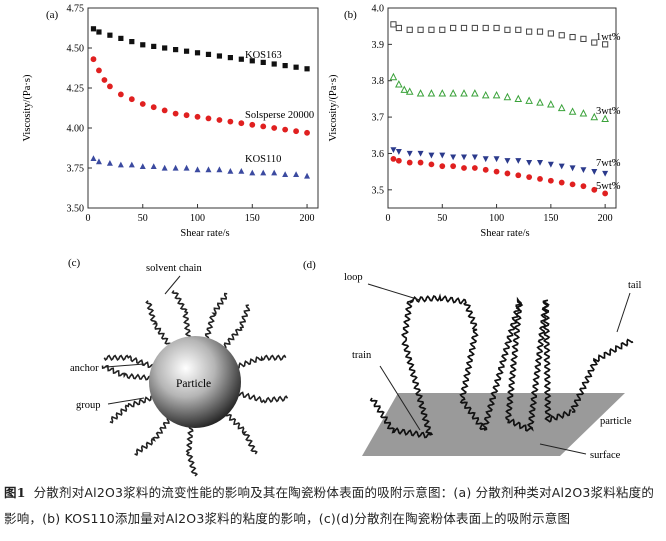  I want to click on 0-y-tick-label: 4.00, so click(76, 129).